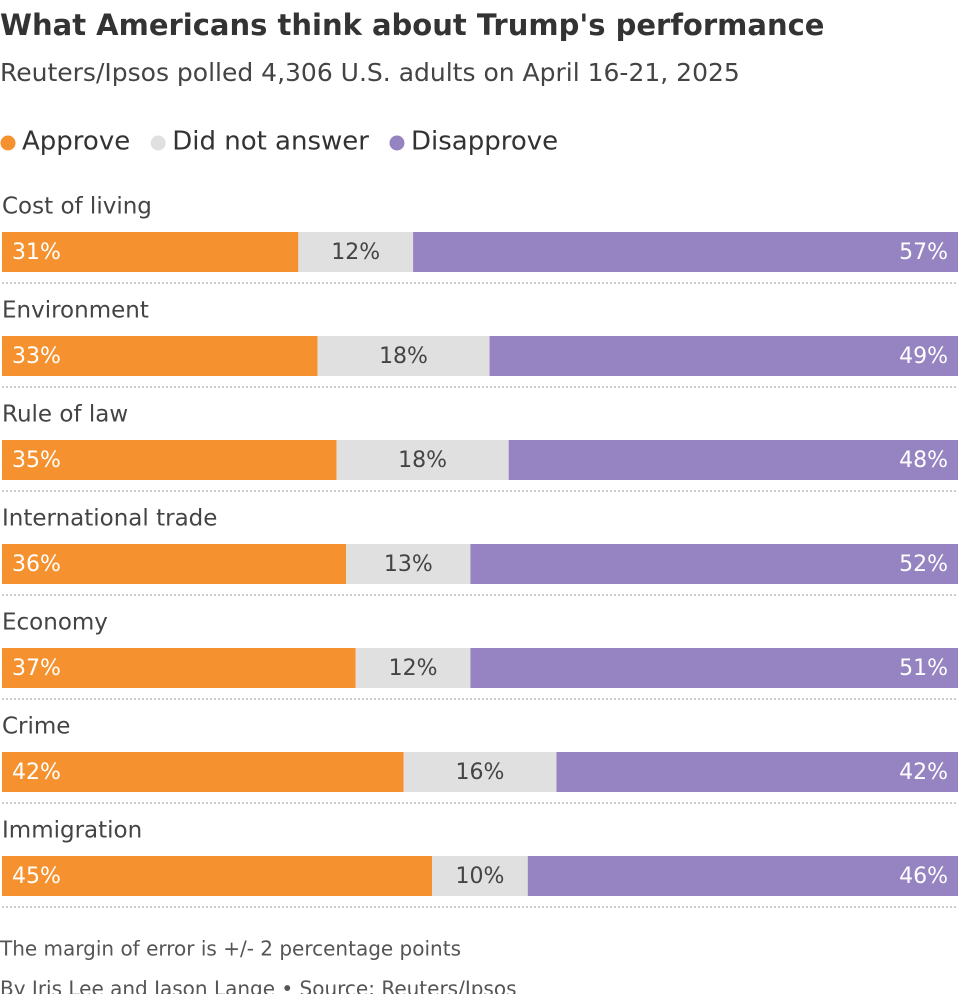  I want to click on category-label: Crime, so click(36, 727).